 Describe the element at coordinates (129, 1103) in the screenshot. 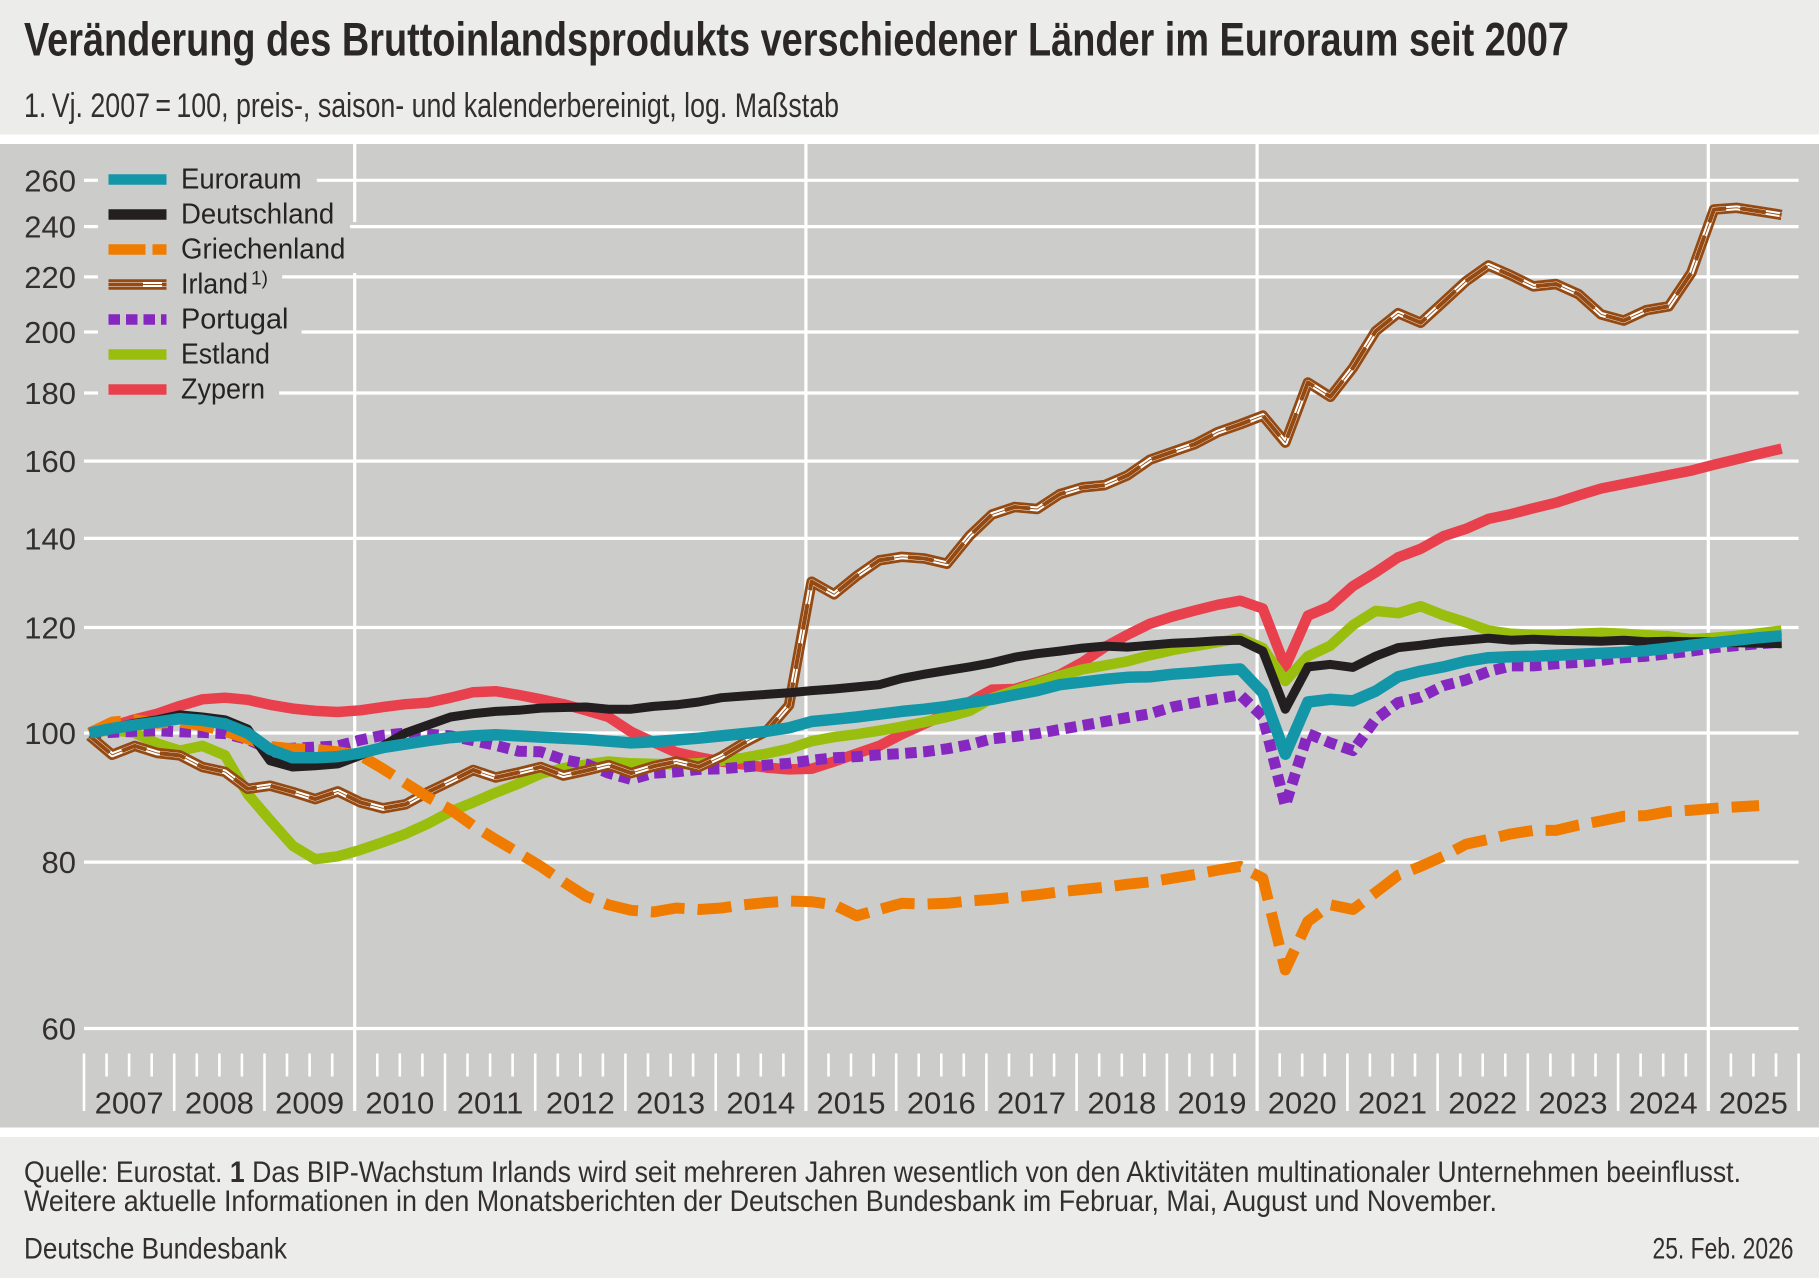

I see `svg-text: 2007` at that location.